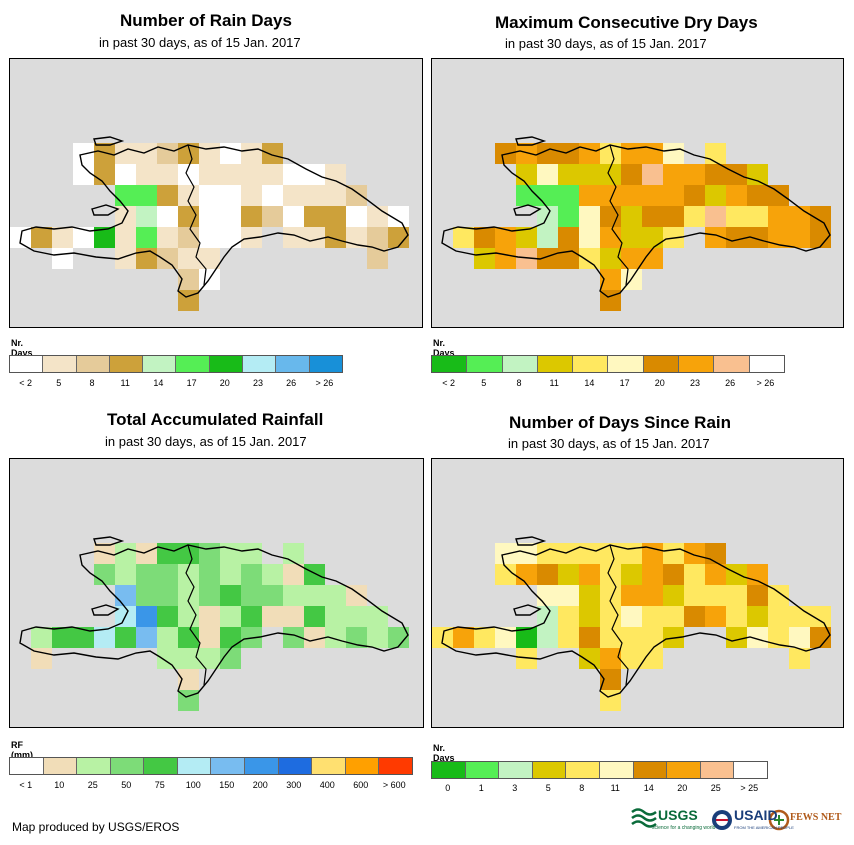  Describe the element at coordinates (765, 383) in the screenshot. I see `legend-tick-label: > 26` at that location.